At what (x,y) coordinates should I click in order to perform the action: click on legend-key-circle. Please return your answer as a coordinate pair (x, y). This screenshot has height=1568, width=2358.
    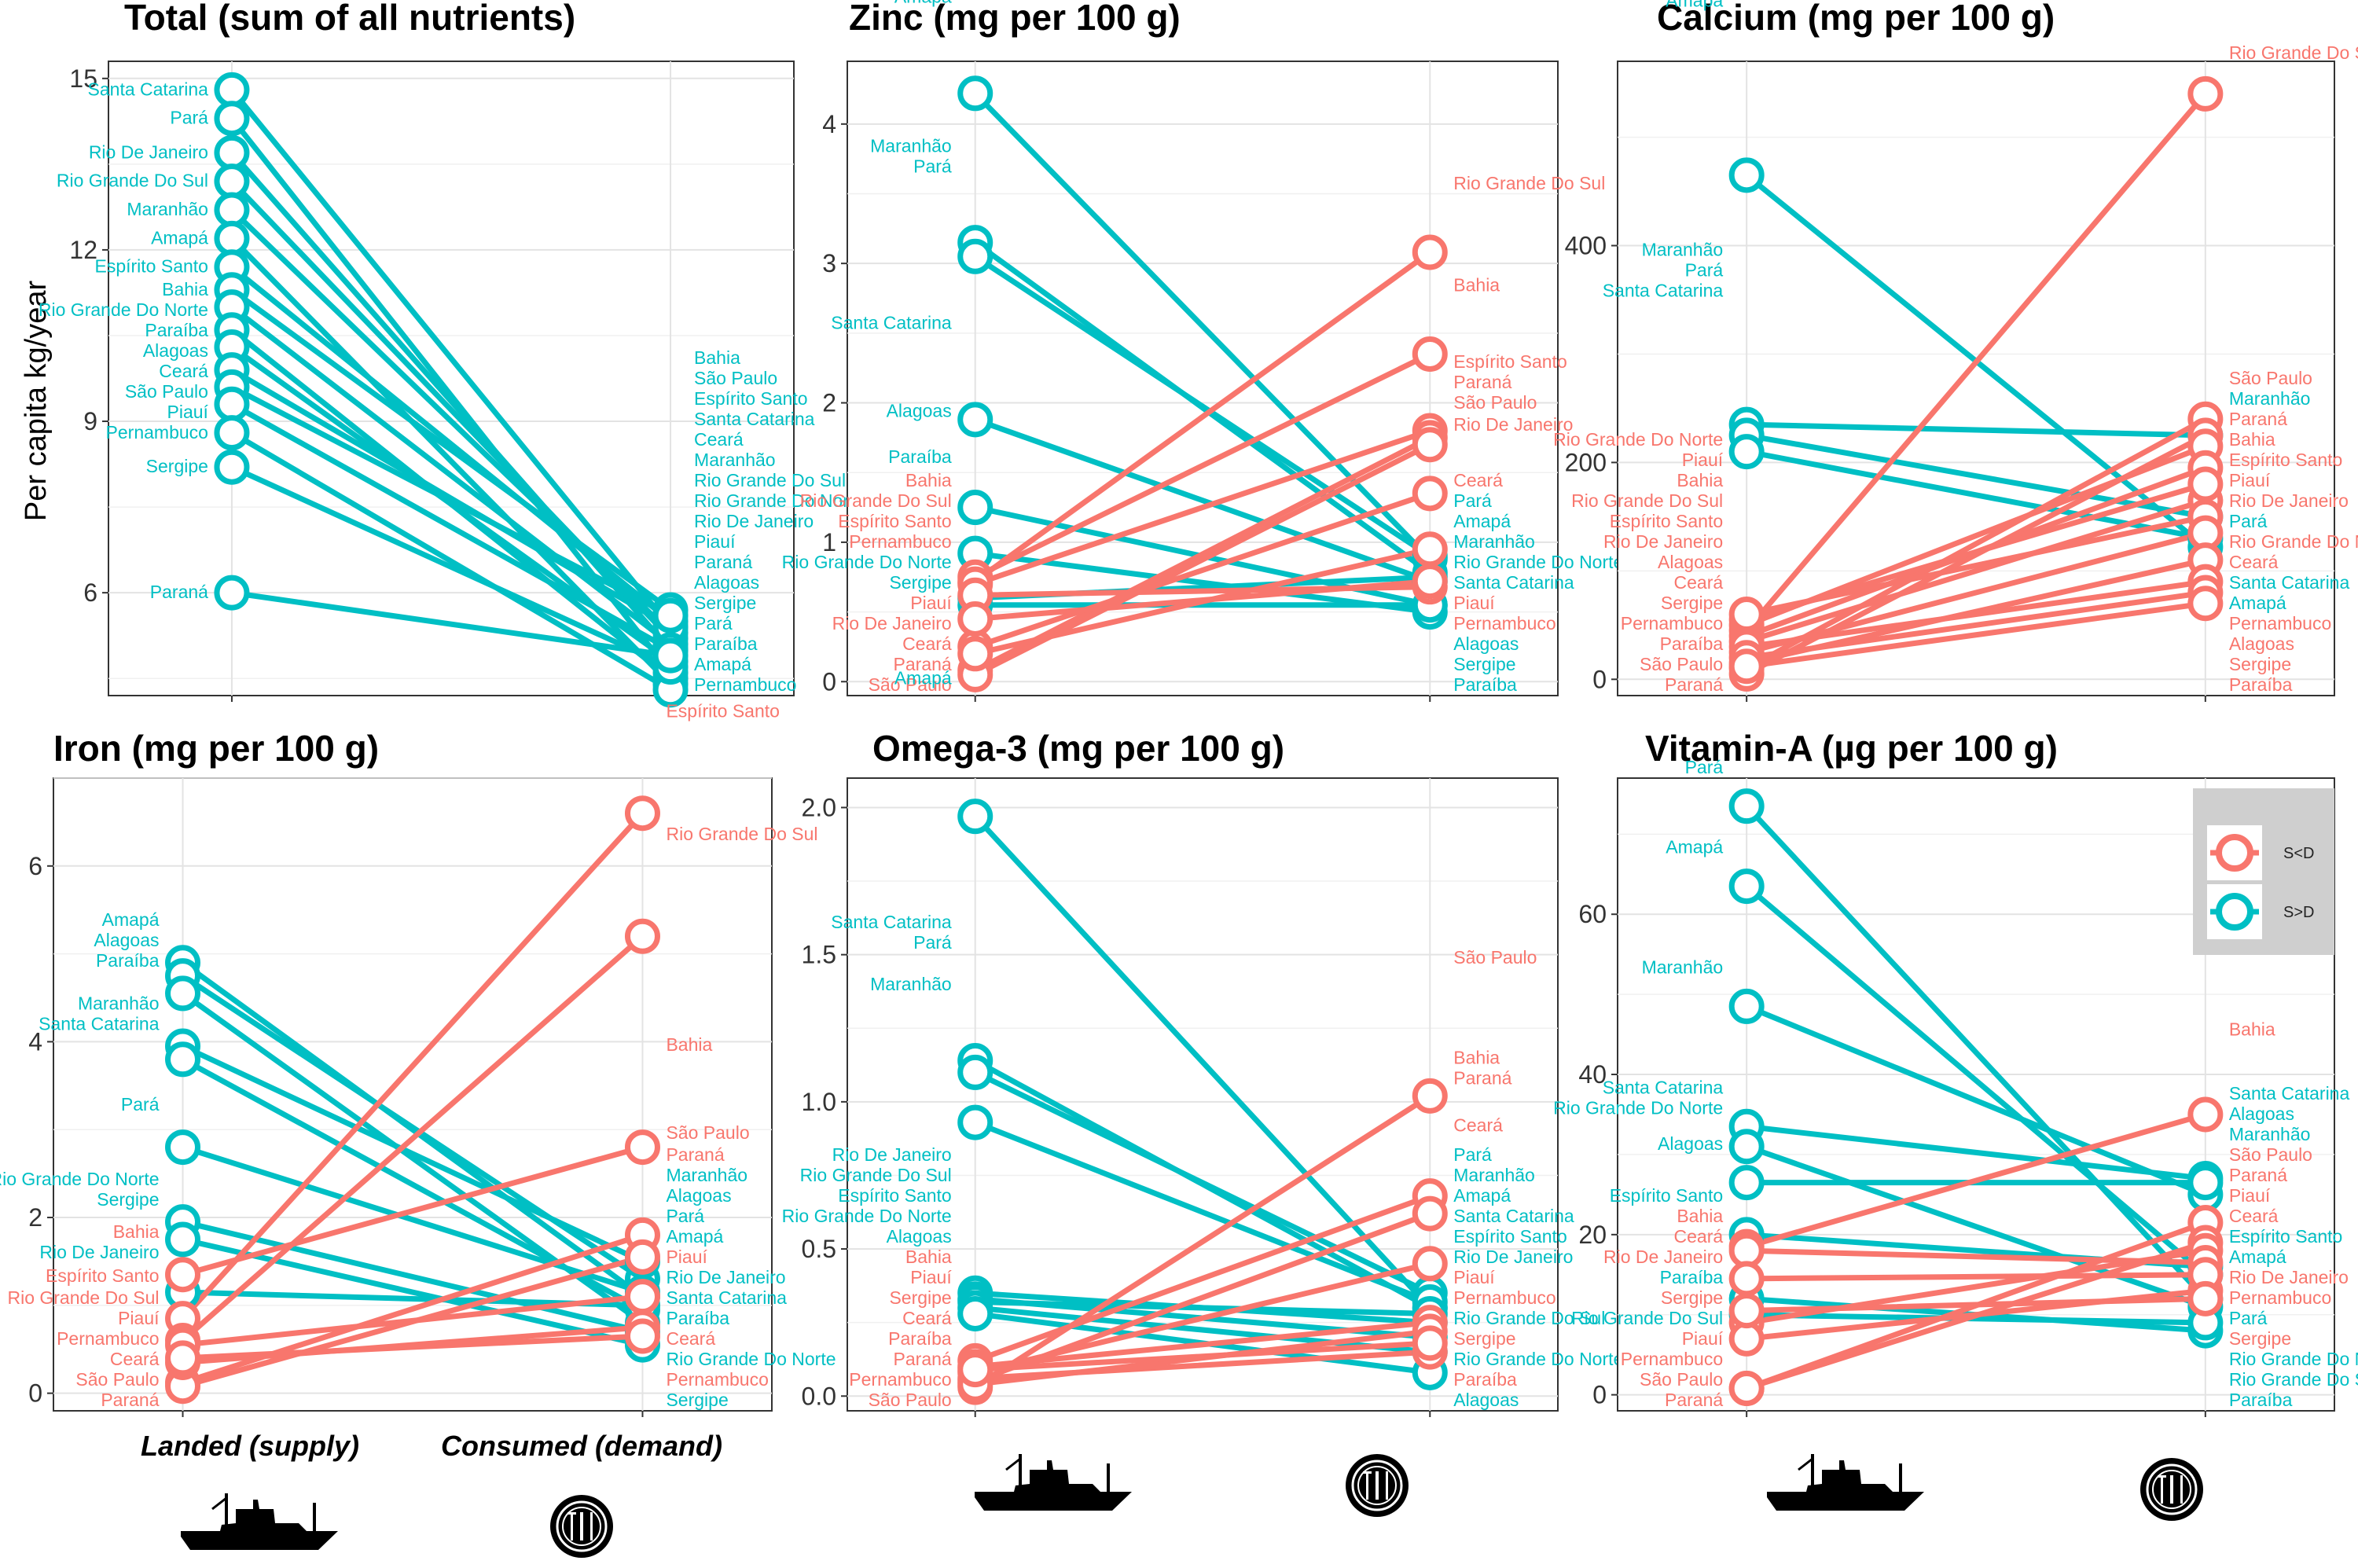
    Looking at the image, I should click on (2234, 912).